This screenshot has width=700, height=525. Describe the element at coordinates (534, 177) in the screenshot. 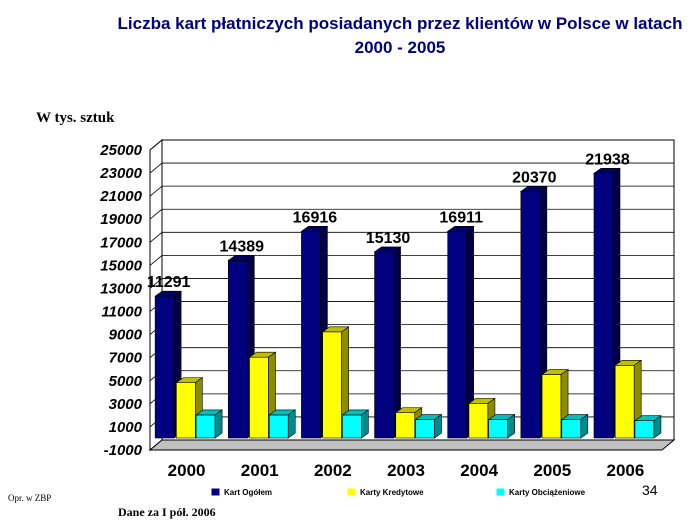

I see `data-label: 20370` at that location.